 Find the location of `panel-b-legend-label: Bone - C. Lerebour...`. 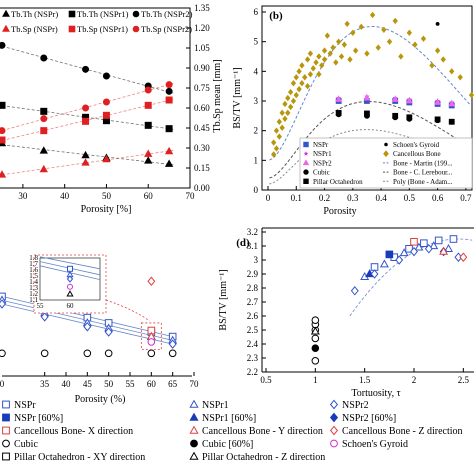

panel-b-legend-label: Bone - C. Lerebour... is located at coordinates (423, 173).